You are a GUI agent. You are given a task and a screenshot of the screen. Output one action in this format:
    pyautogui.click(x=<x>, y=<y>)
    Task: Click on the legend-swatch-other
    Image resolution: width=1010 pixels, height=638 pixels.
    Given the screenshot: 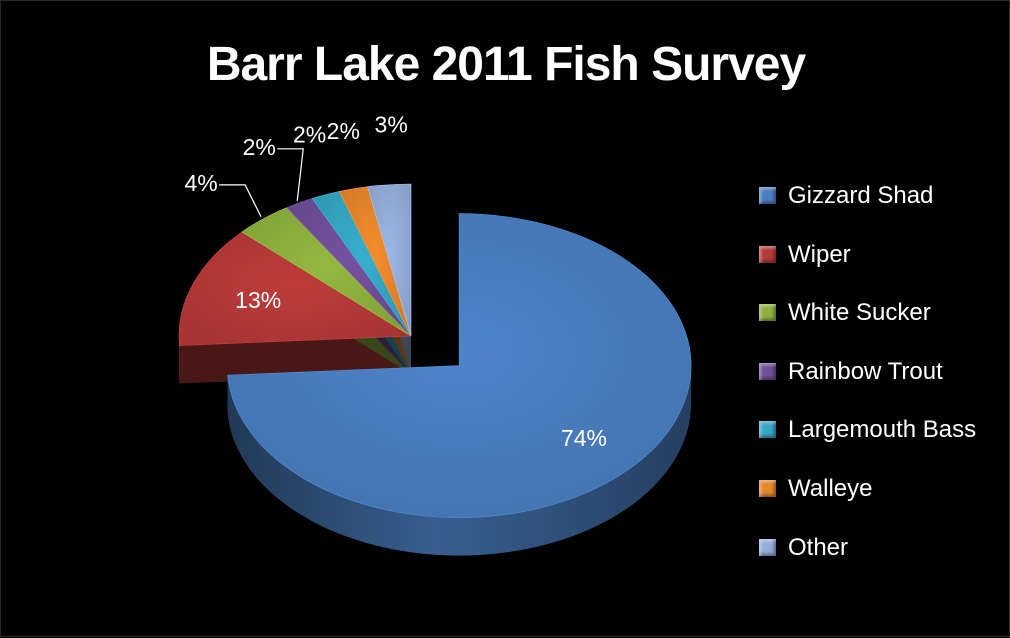 What is the action you would take?
    pyautogui.click(x=767, y=547)
    